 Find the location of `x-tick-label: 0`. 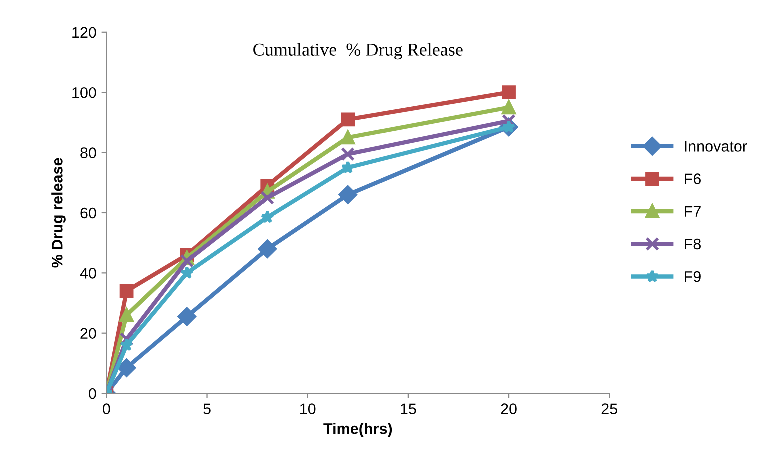

x-tick-label: 0 is located at coordinates (106, 409).